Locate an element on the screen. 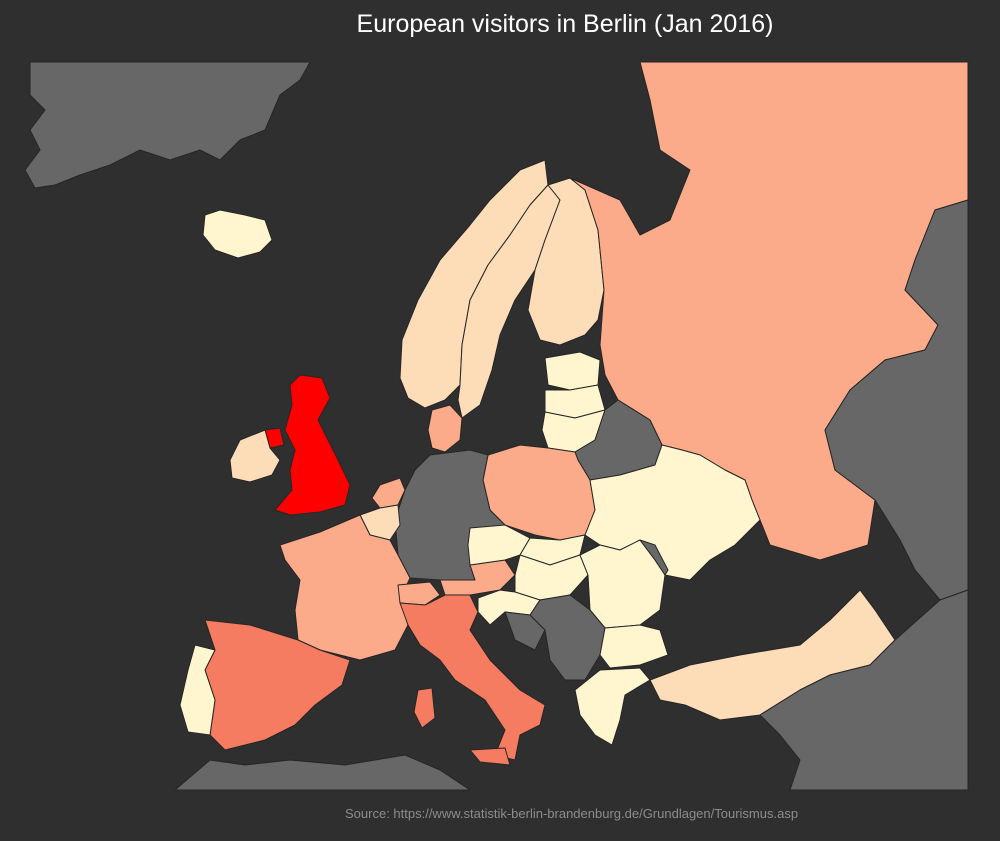  region-bulgaria is located at coordinates (634, 646).